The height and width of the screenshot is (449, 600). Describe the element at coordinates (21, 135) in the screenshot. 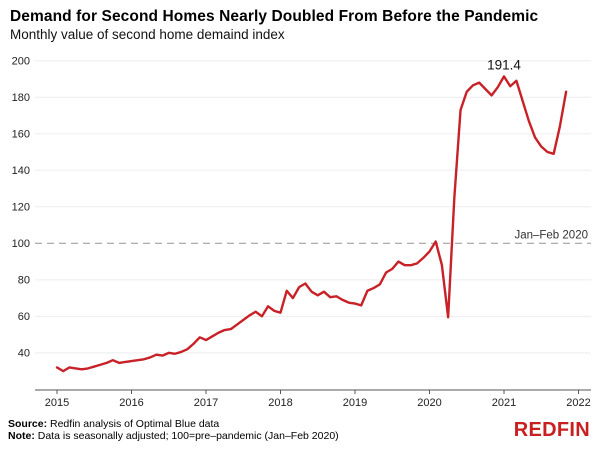

I see `y-axis-label: 160` at that location.